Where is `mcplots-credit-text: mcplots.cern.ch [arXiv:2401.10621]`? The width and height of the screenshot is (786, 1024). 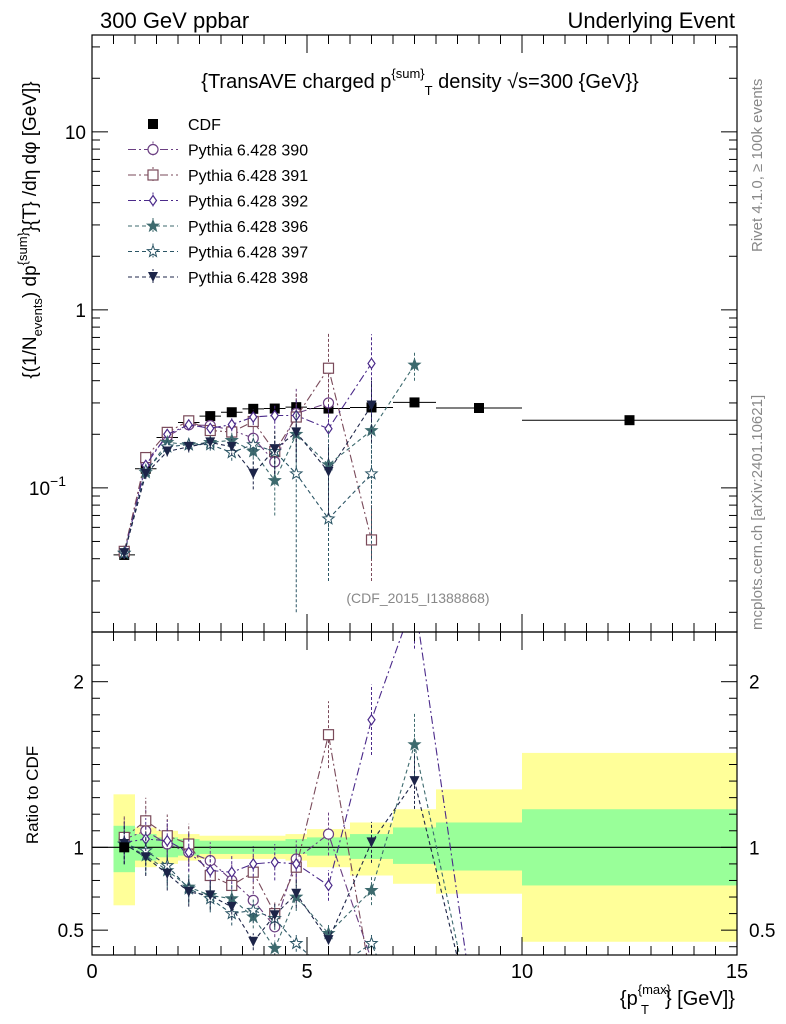 mcplots-credit-text: mcplots.cern.ch [arXiv:2401.10621] is located at coordinates (757, 512).